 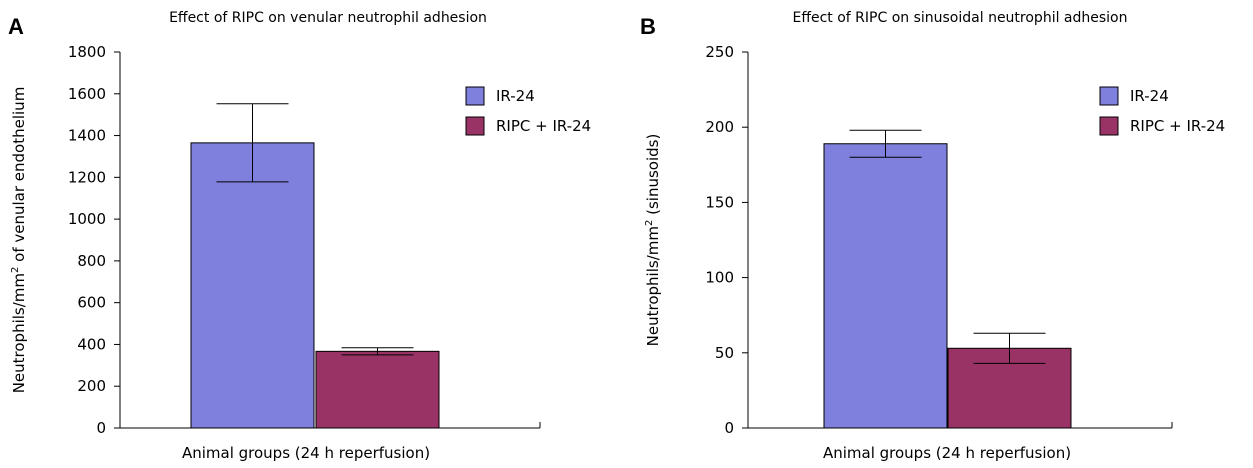 What do you see at coordinates (87, 94) in the screenshot?
I see `y-tick-label: 1600` at bounding box center [87, 94].